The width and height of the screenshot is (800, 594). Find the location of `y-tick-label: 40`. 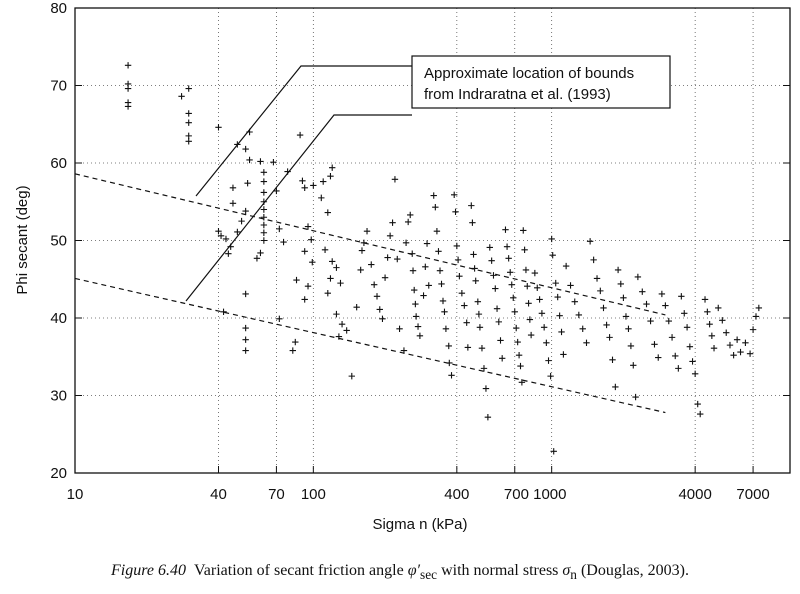

y-tick-label: 40 is located at coordinates (58, 318).